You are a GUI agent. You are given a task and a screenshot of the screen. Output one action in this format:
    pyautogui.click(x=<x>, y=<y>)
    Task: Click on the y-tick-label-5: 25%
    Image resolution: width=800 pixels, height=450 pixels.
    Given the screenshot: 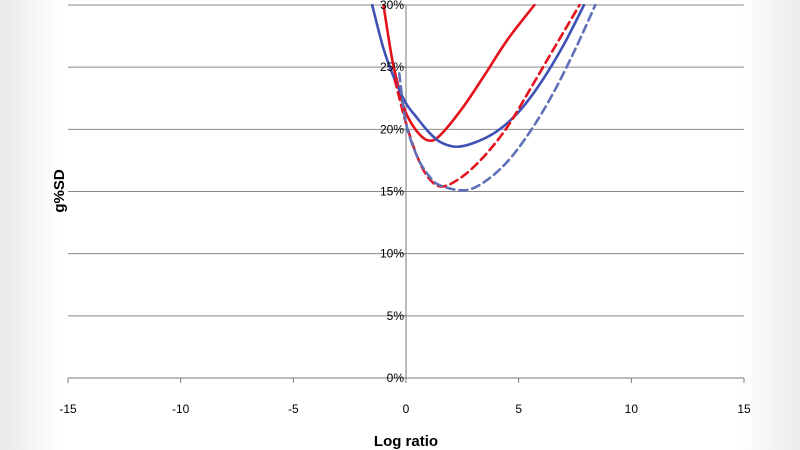 What is the action you would take?
    pyautogui.click(x=392, y=67)
    